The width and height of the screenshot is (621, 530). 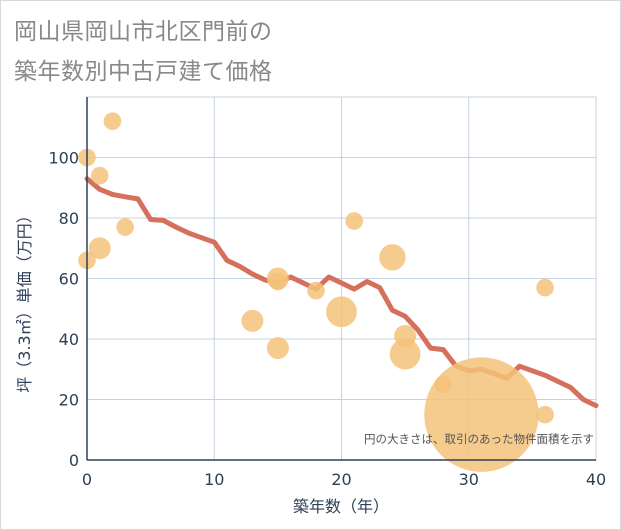 I want to click on y-tick-label: 40, so click(x=69, y=339).